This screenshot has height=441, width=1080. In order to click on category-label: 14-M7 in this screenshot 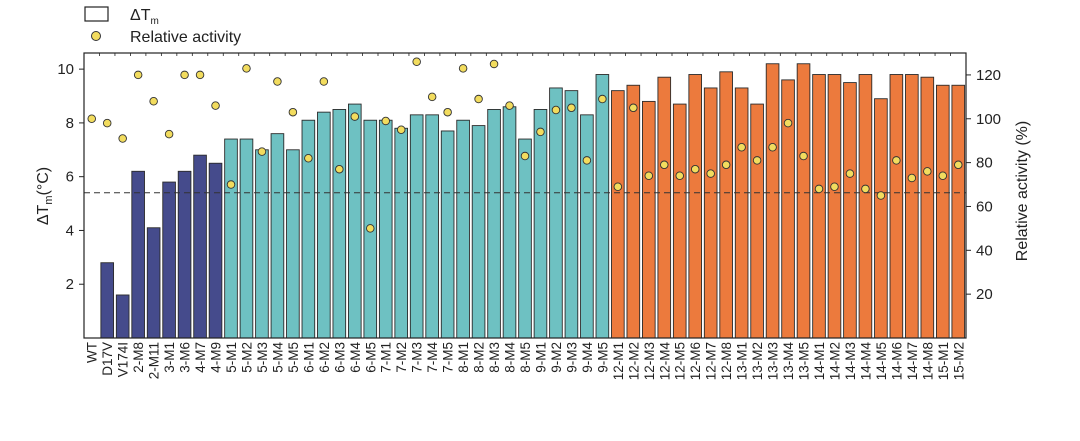, I will do `click(912, 361)`.